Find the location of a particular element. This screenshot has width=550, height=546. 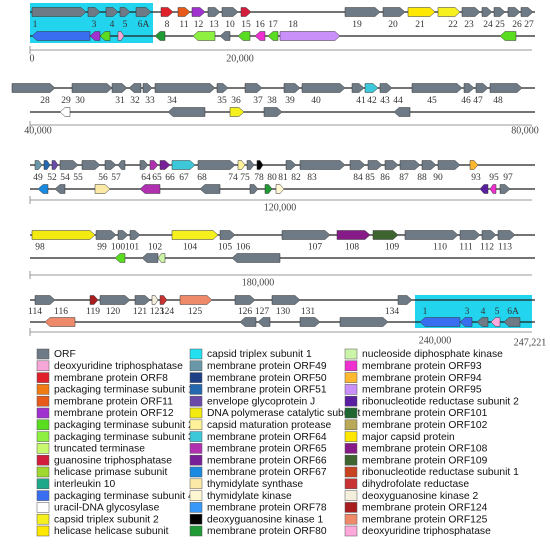

gene-label: 106 is located at coordinates (243, 248).